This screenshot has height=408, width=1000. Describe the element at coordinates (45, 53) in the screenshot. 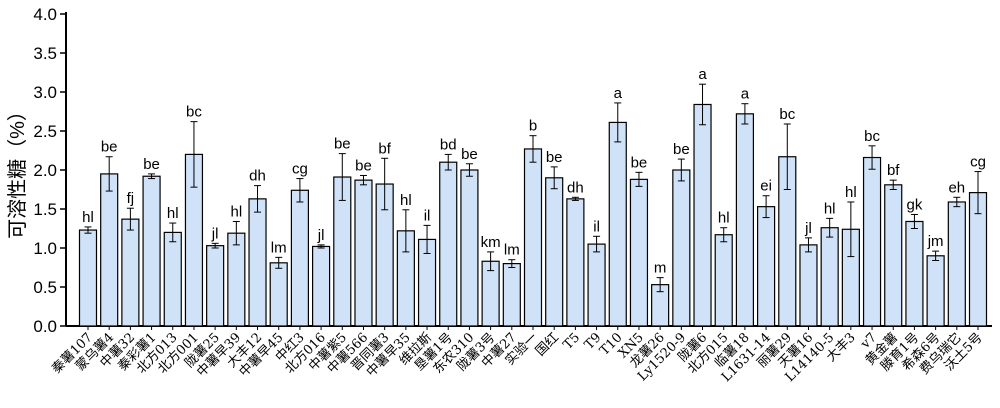

I see `y-tick-label: 3.5` at that location.